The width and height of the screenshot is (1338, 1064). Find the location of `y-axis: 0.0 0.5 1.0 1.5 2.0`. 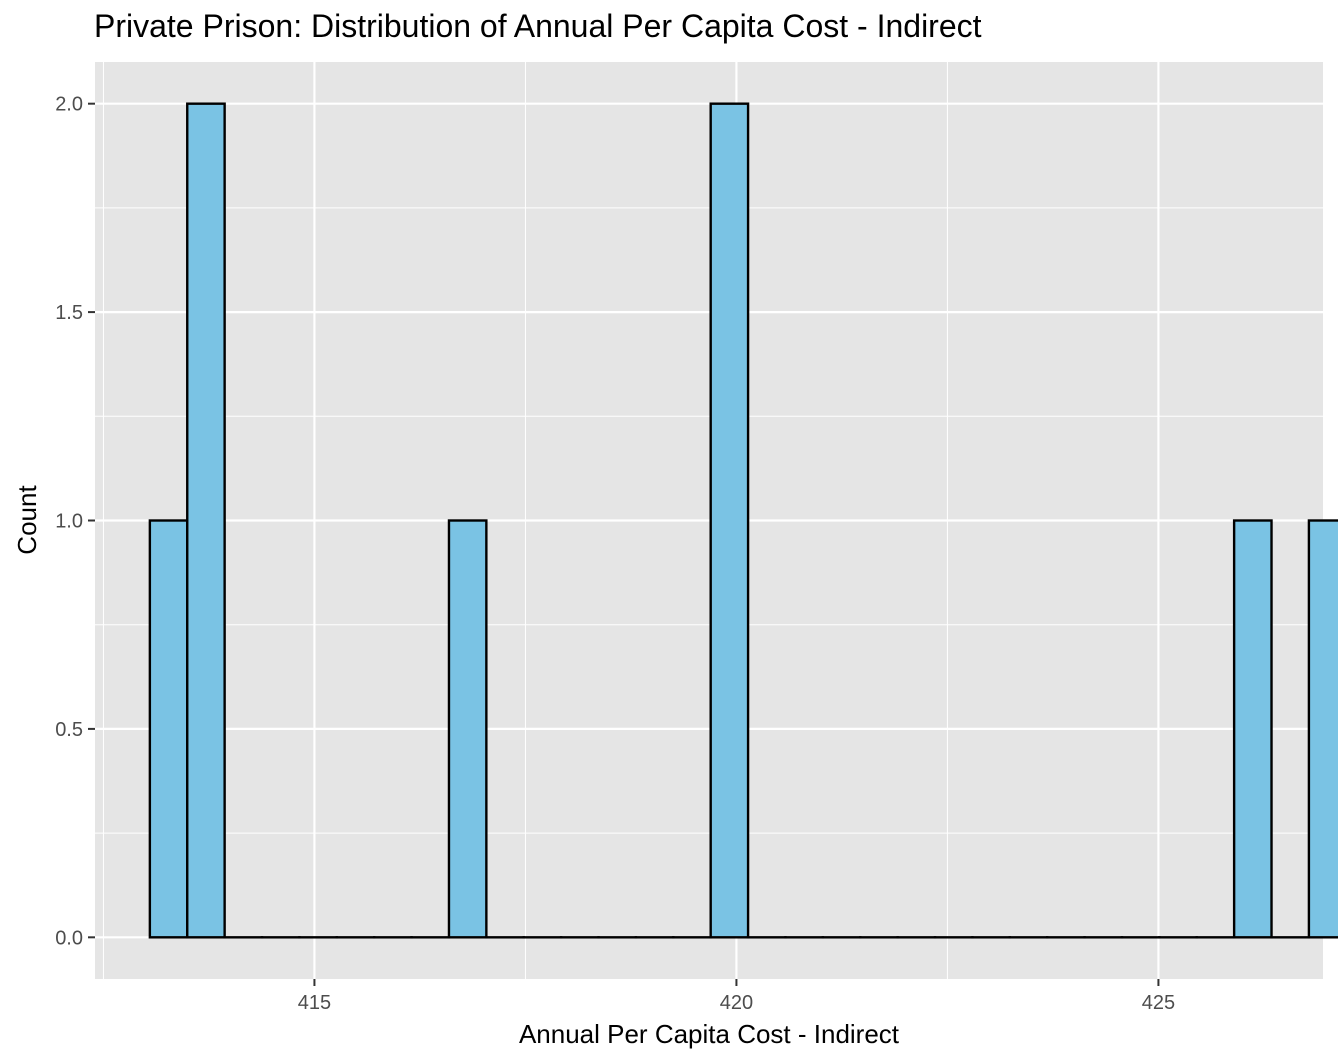

y-axis: 0.0 0.5 1.0 1.5 2.0 is located at coordinates (75, 521).